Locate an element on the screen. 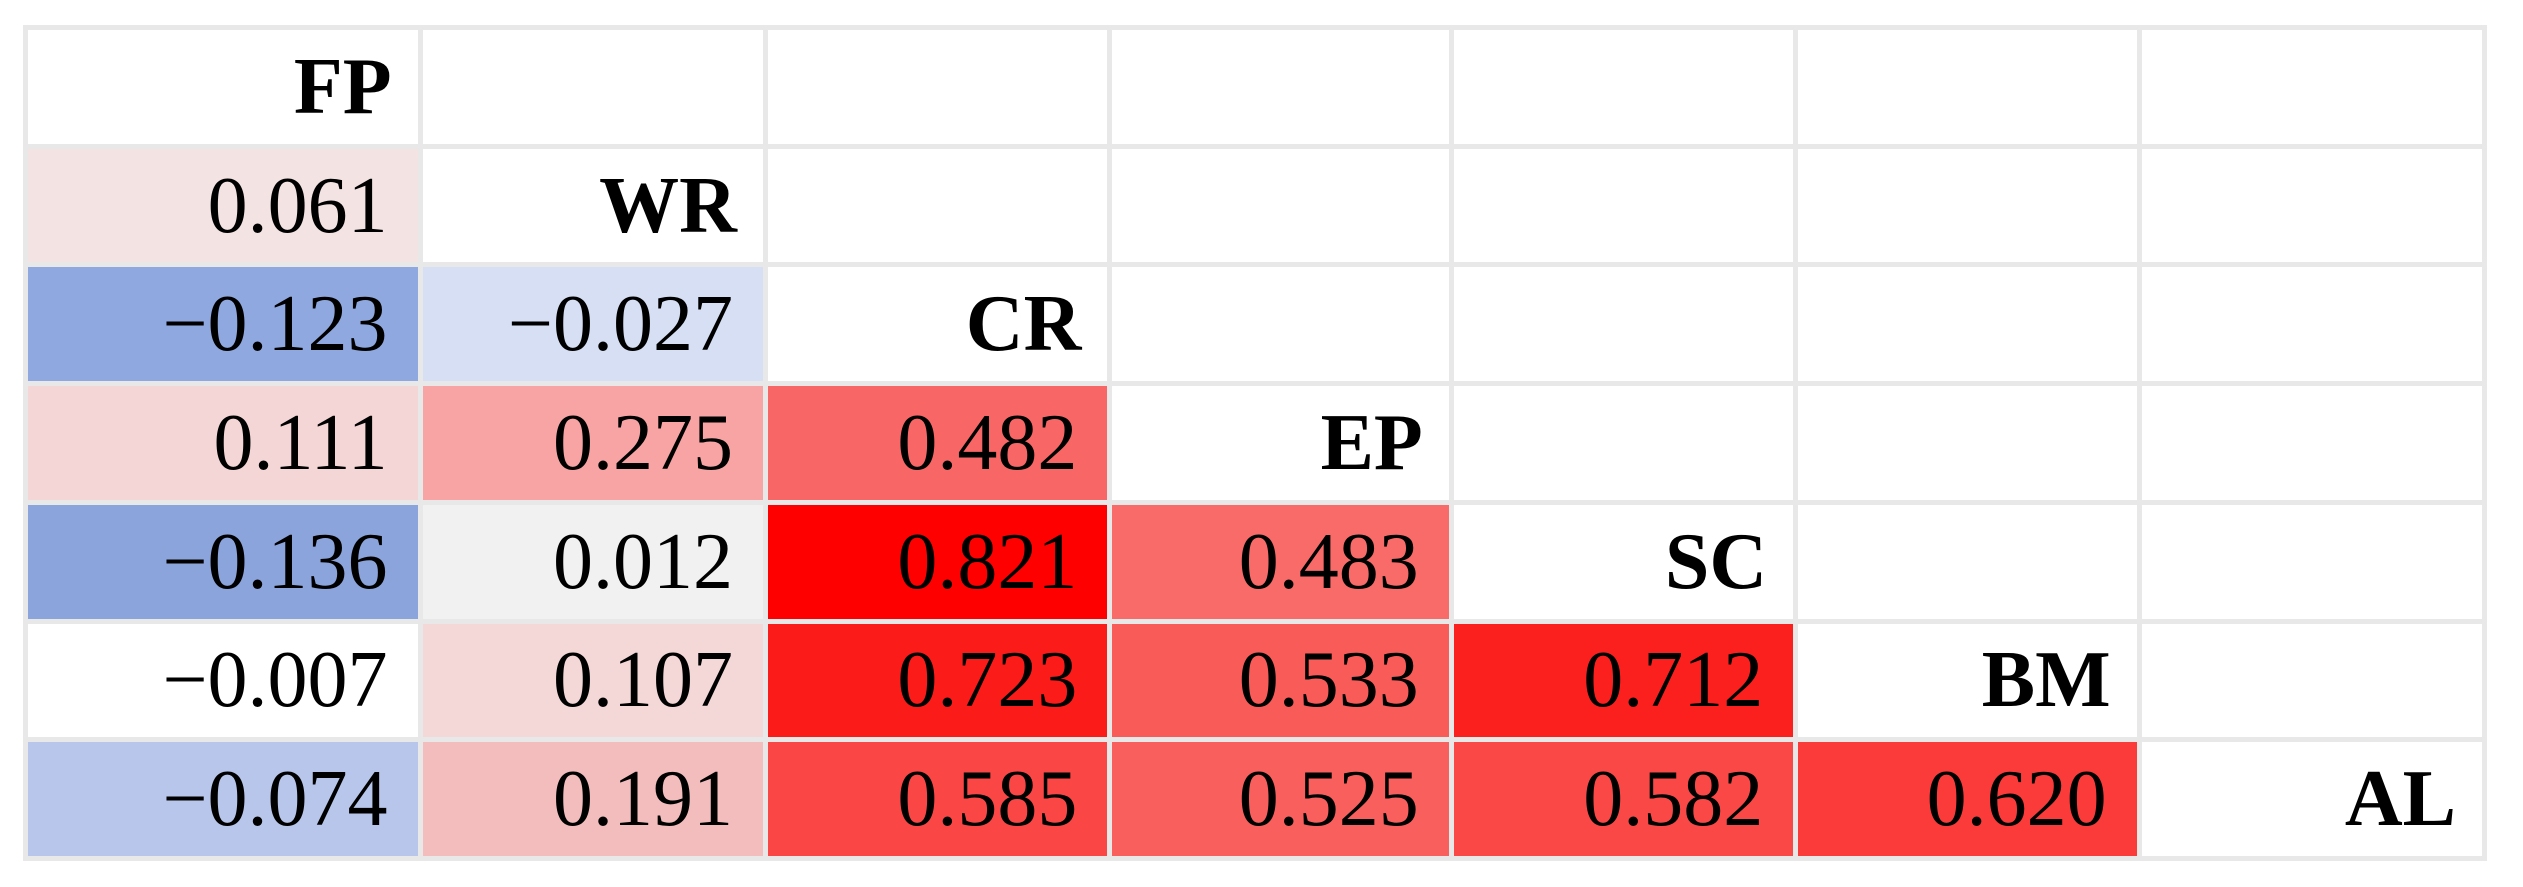  corr-EP-FP: 0.111 is located at coordinates (223, 443).